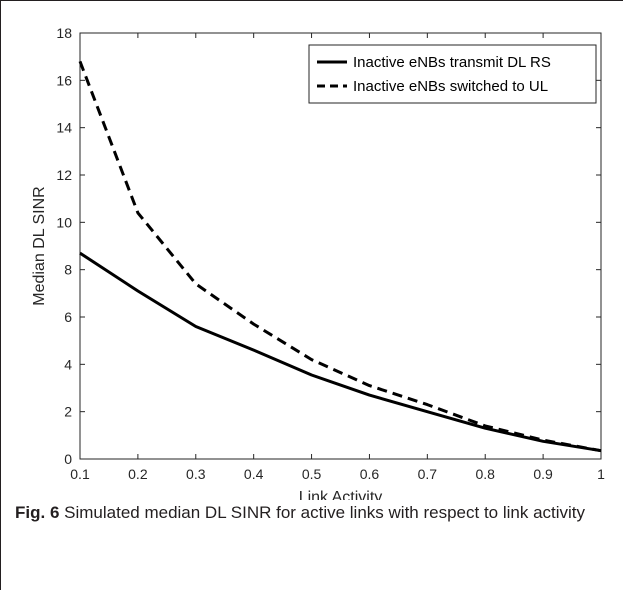  What do you see at coordinates (450, 86) in the screenshot?
I see `legend-entry-switched-to-ul: Inactive eNBs switched to UL` at bounding box center [450, 86].